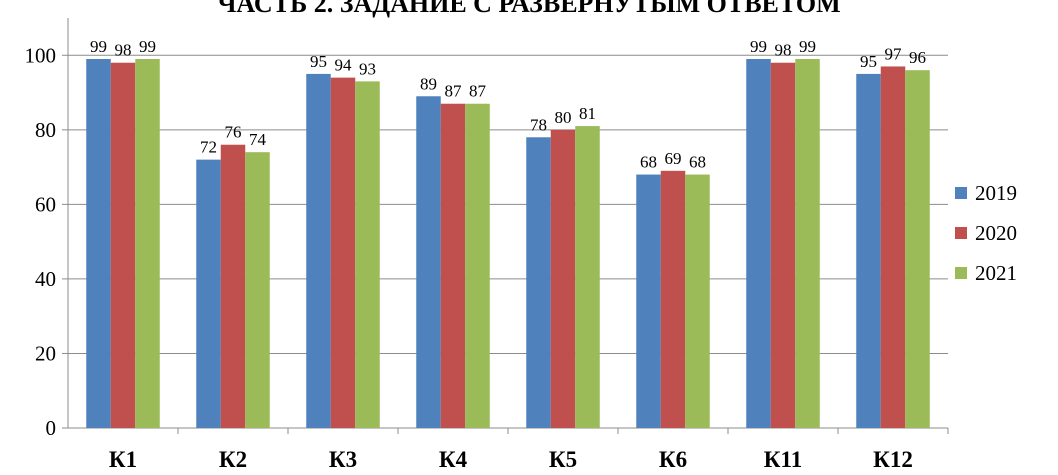  I want to click on data-label: 97, so click(894, 53).